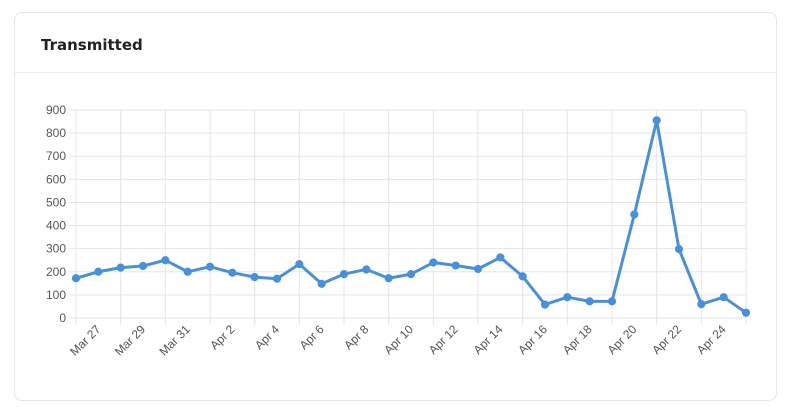 The height and width of the screenshot is (415, 800). Describe the element at coordinates (666, 339) in the screenshot. I see `x-tick-label: Apr 22` at that location.